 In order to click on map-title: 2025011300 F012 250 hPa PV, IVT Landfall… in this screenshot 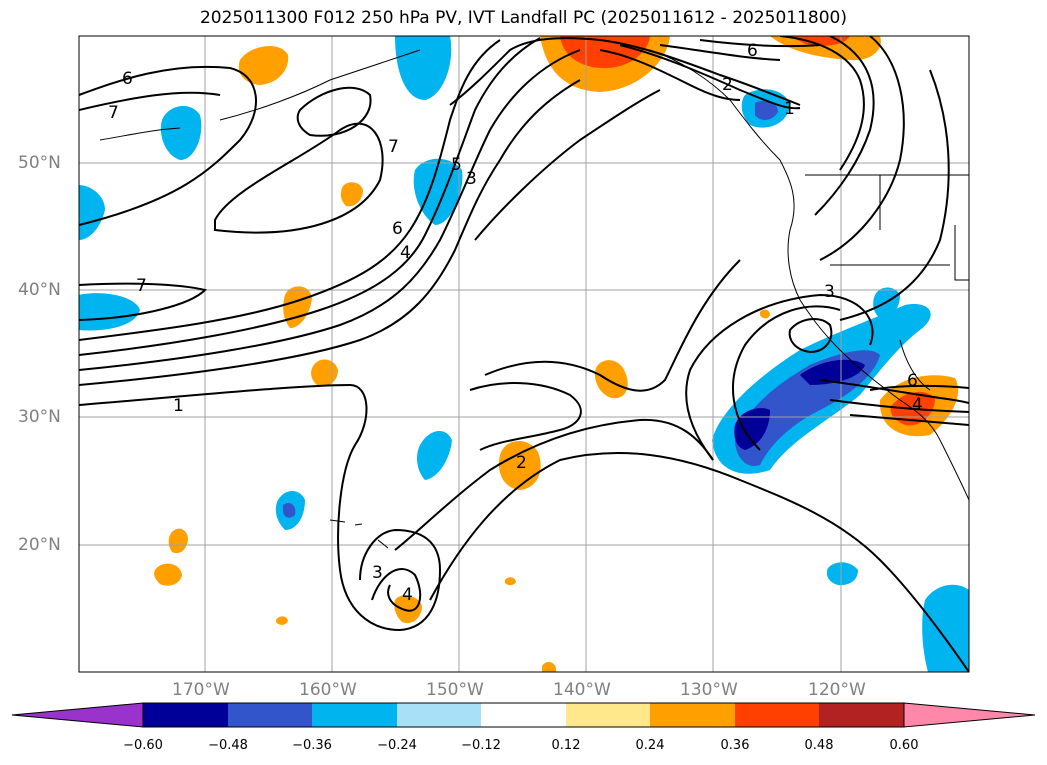, I will do `click(523, 18)`.